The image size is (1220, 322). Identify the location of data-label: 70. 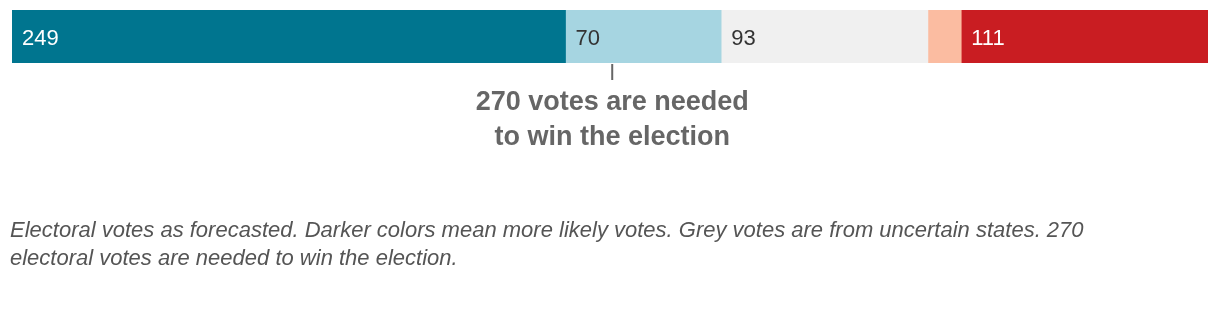
(588, 37).